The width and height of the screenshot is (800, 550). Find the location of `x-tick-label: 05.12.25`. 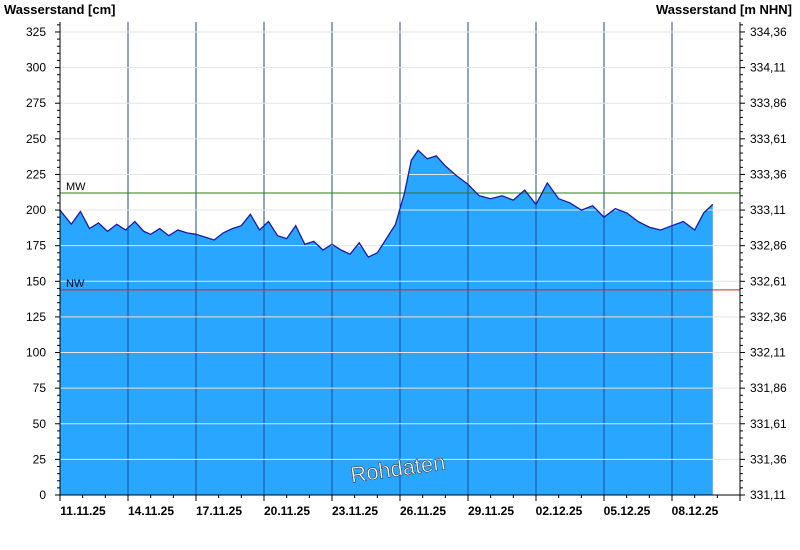

x-tick-label: 05.12.25 is located at coordinates (627, 511).